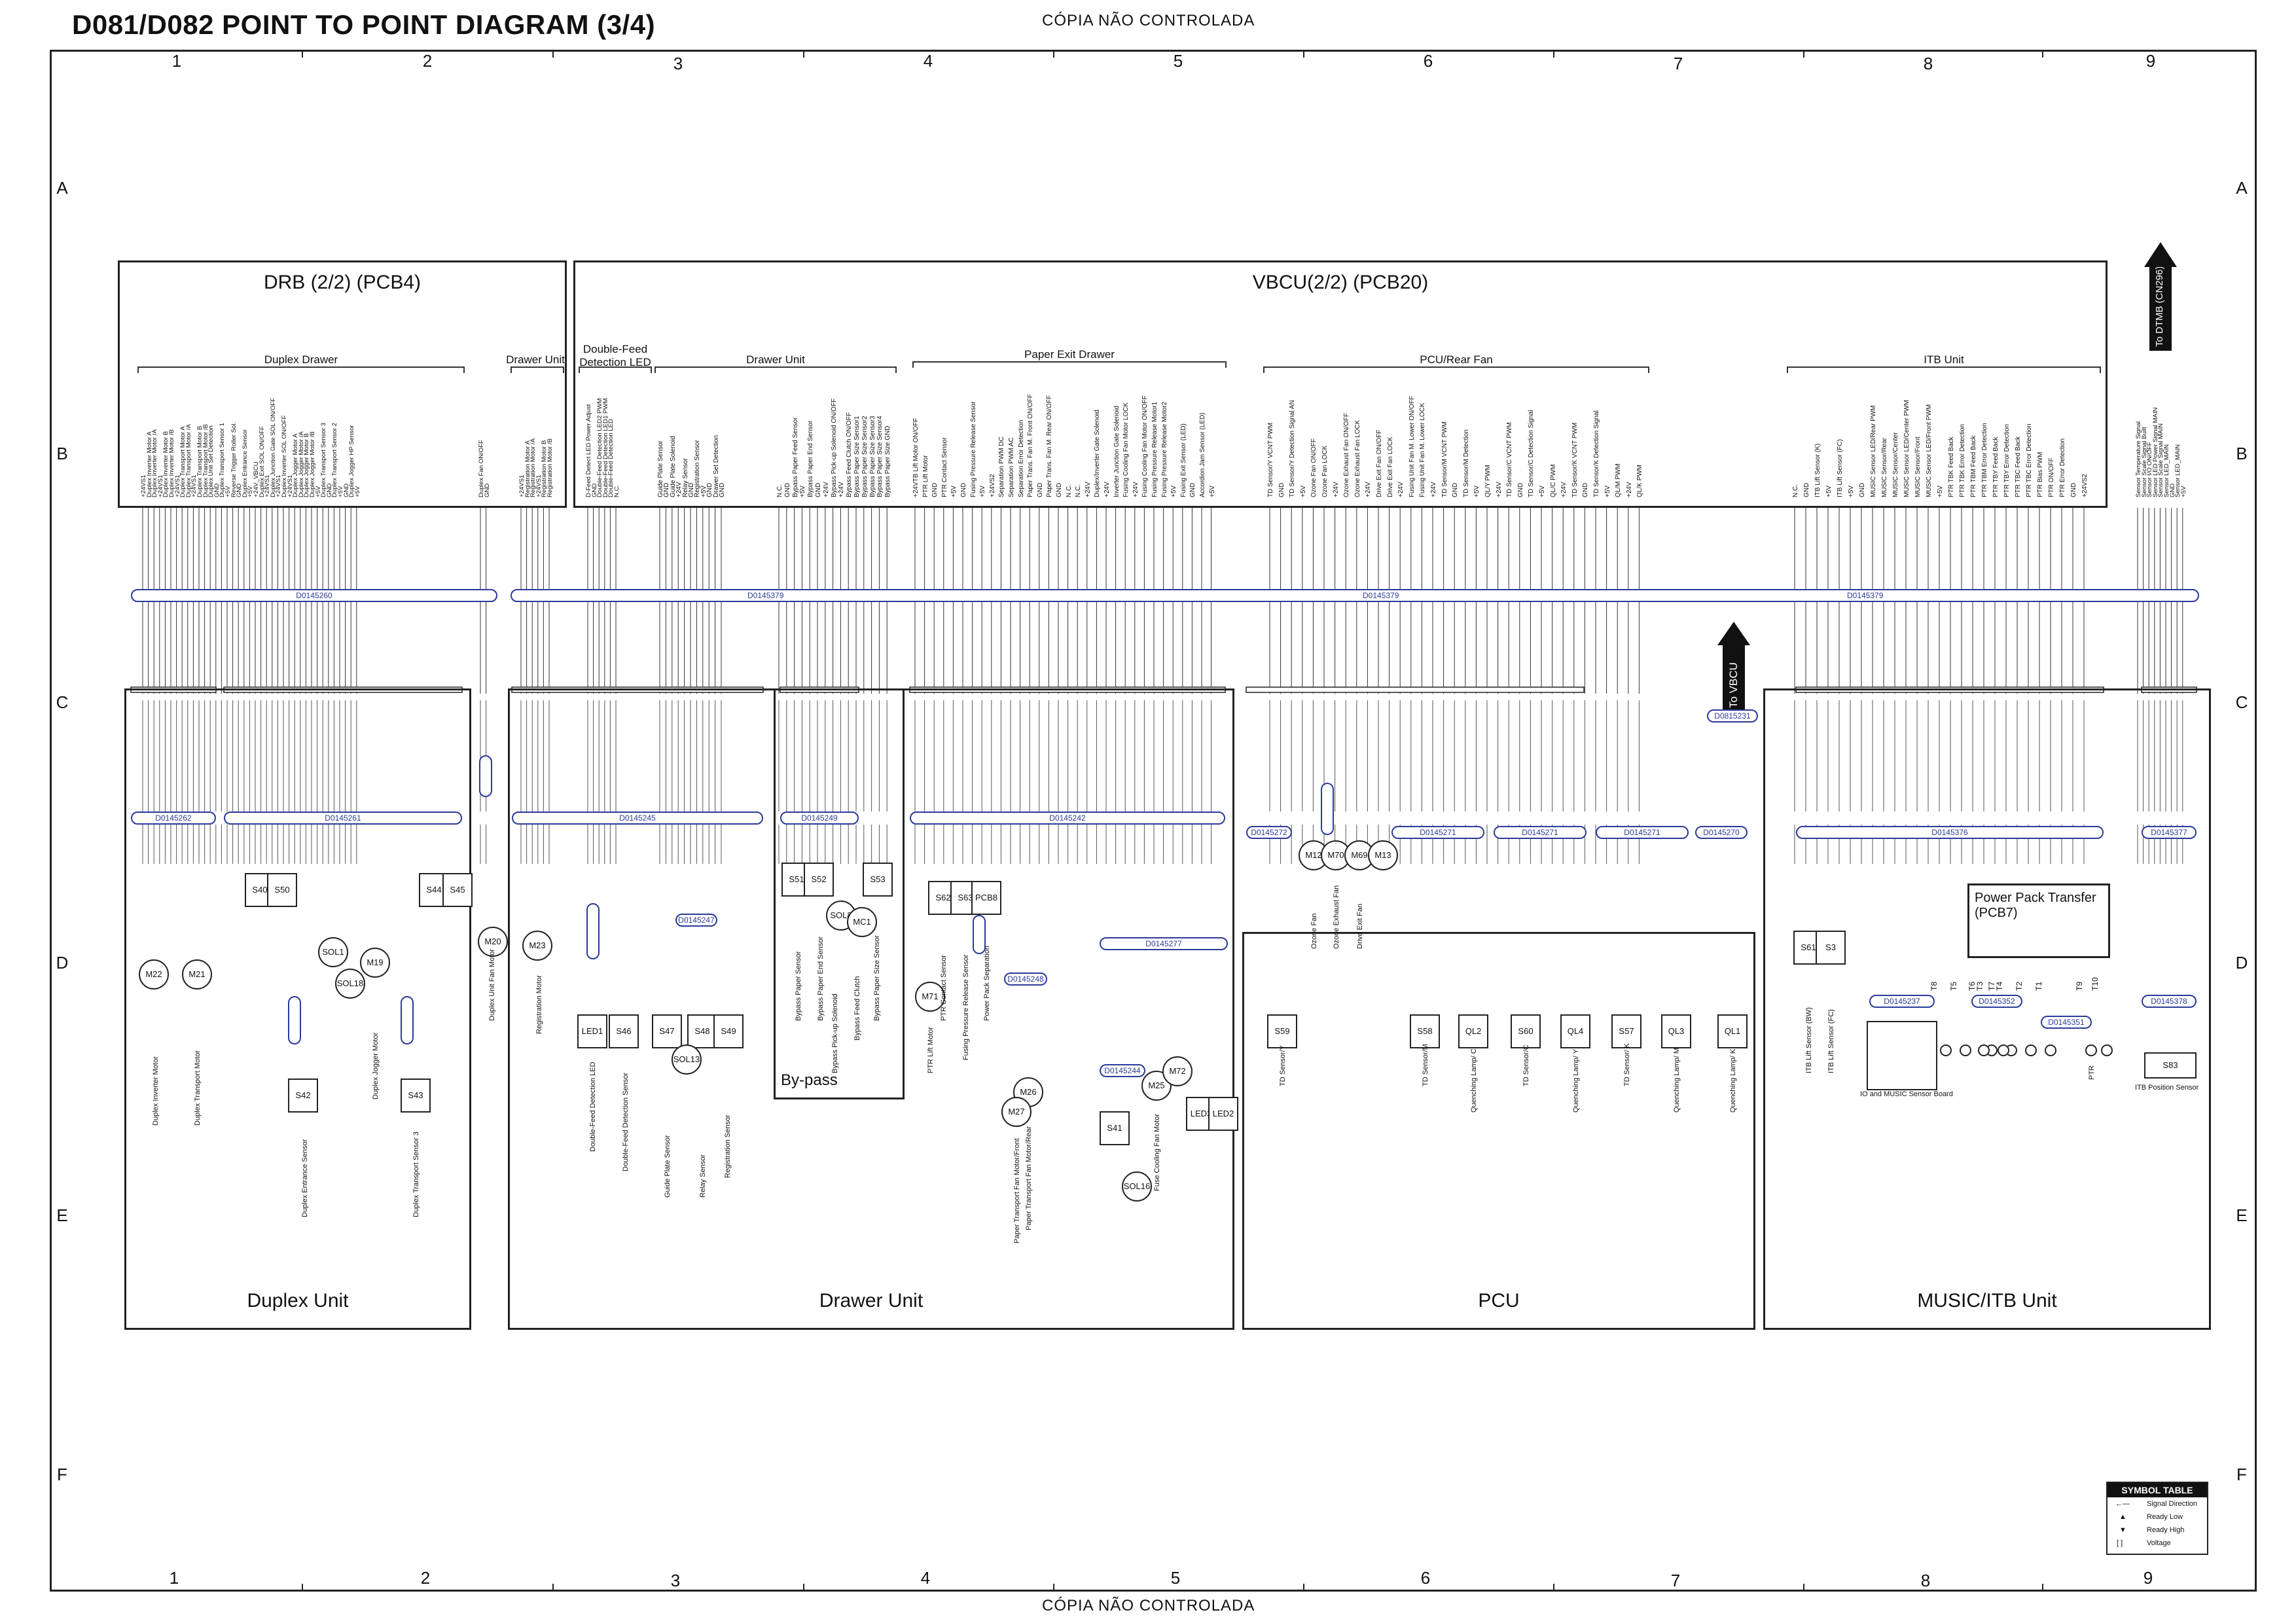 The width and height of the screenshot is (2296, 1623). What do you see at coordinates (626, 1121) in the screenshot?
I see `component-label-s46: Double-Feed Detection Sensor` at bounding box center [626, 1121].